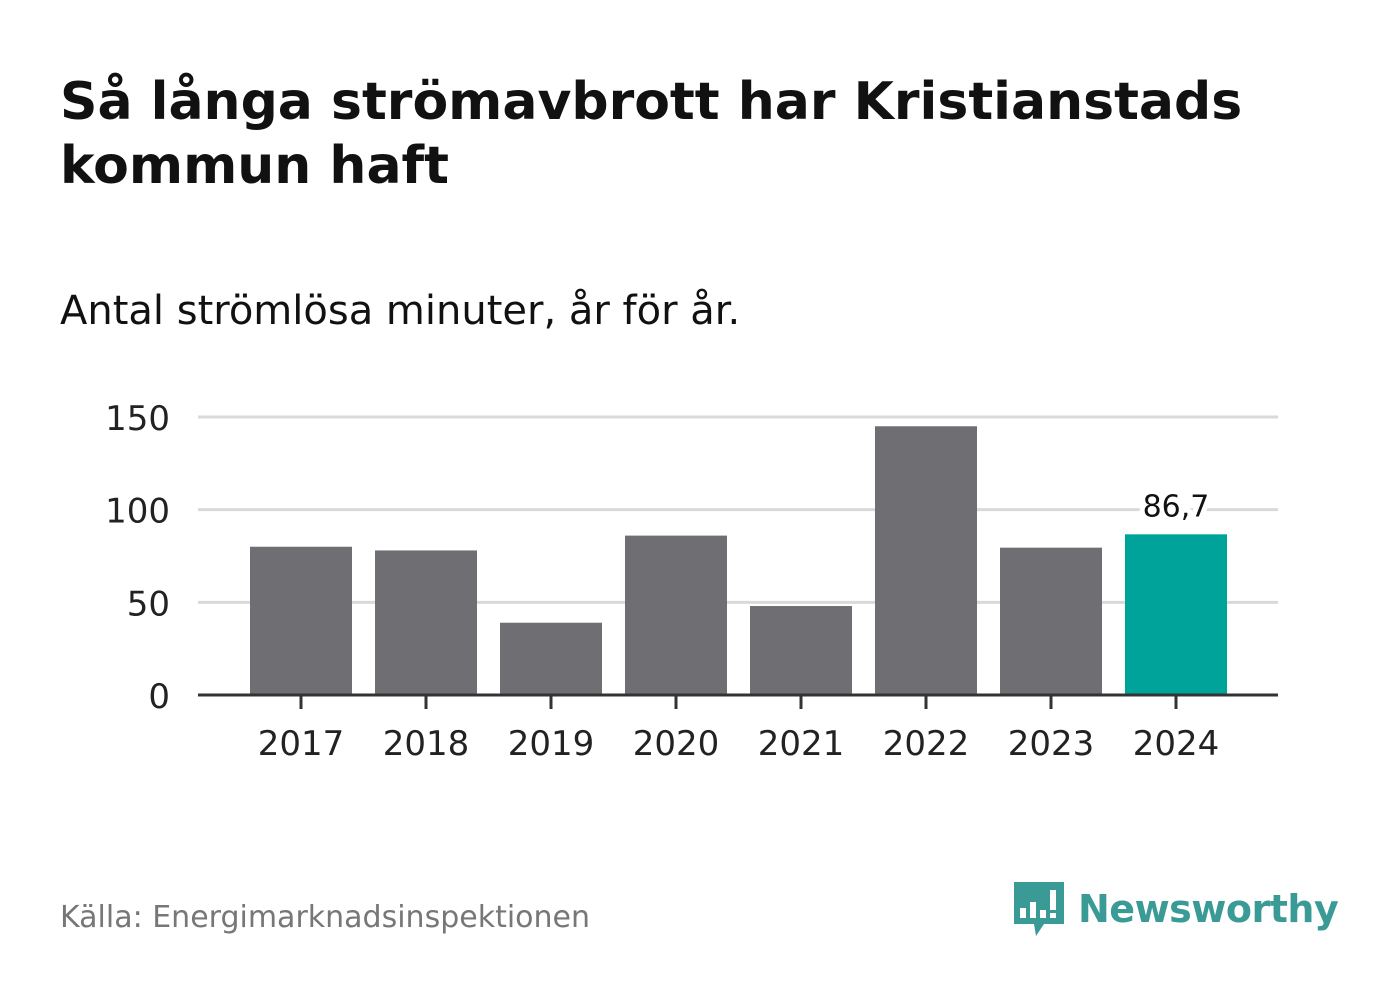 This screenshot has width=1382, height=999. I want to click on chart-subtitle: Antal strömlösa minuter, år för år., so click(400, 311).